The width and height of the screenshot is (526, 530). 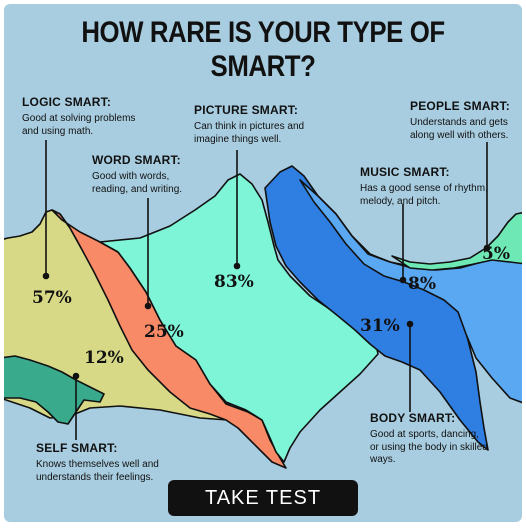 I want to click on people-leader-dot, so click(x=487, y=248).